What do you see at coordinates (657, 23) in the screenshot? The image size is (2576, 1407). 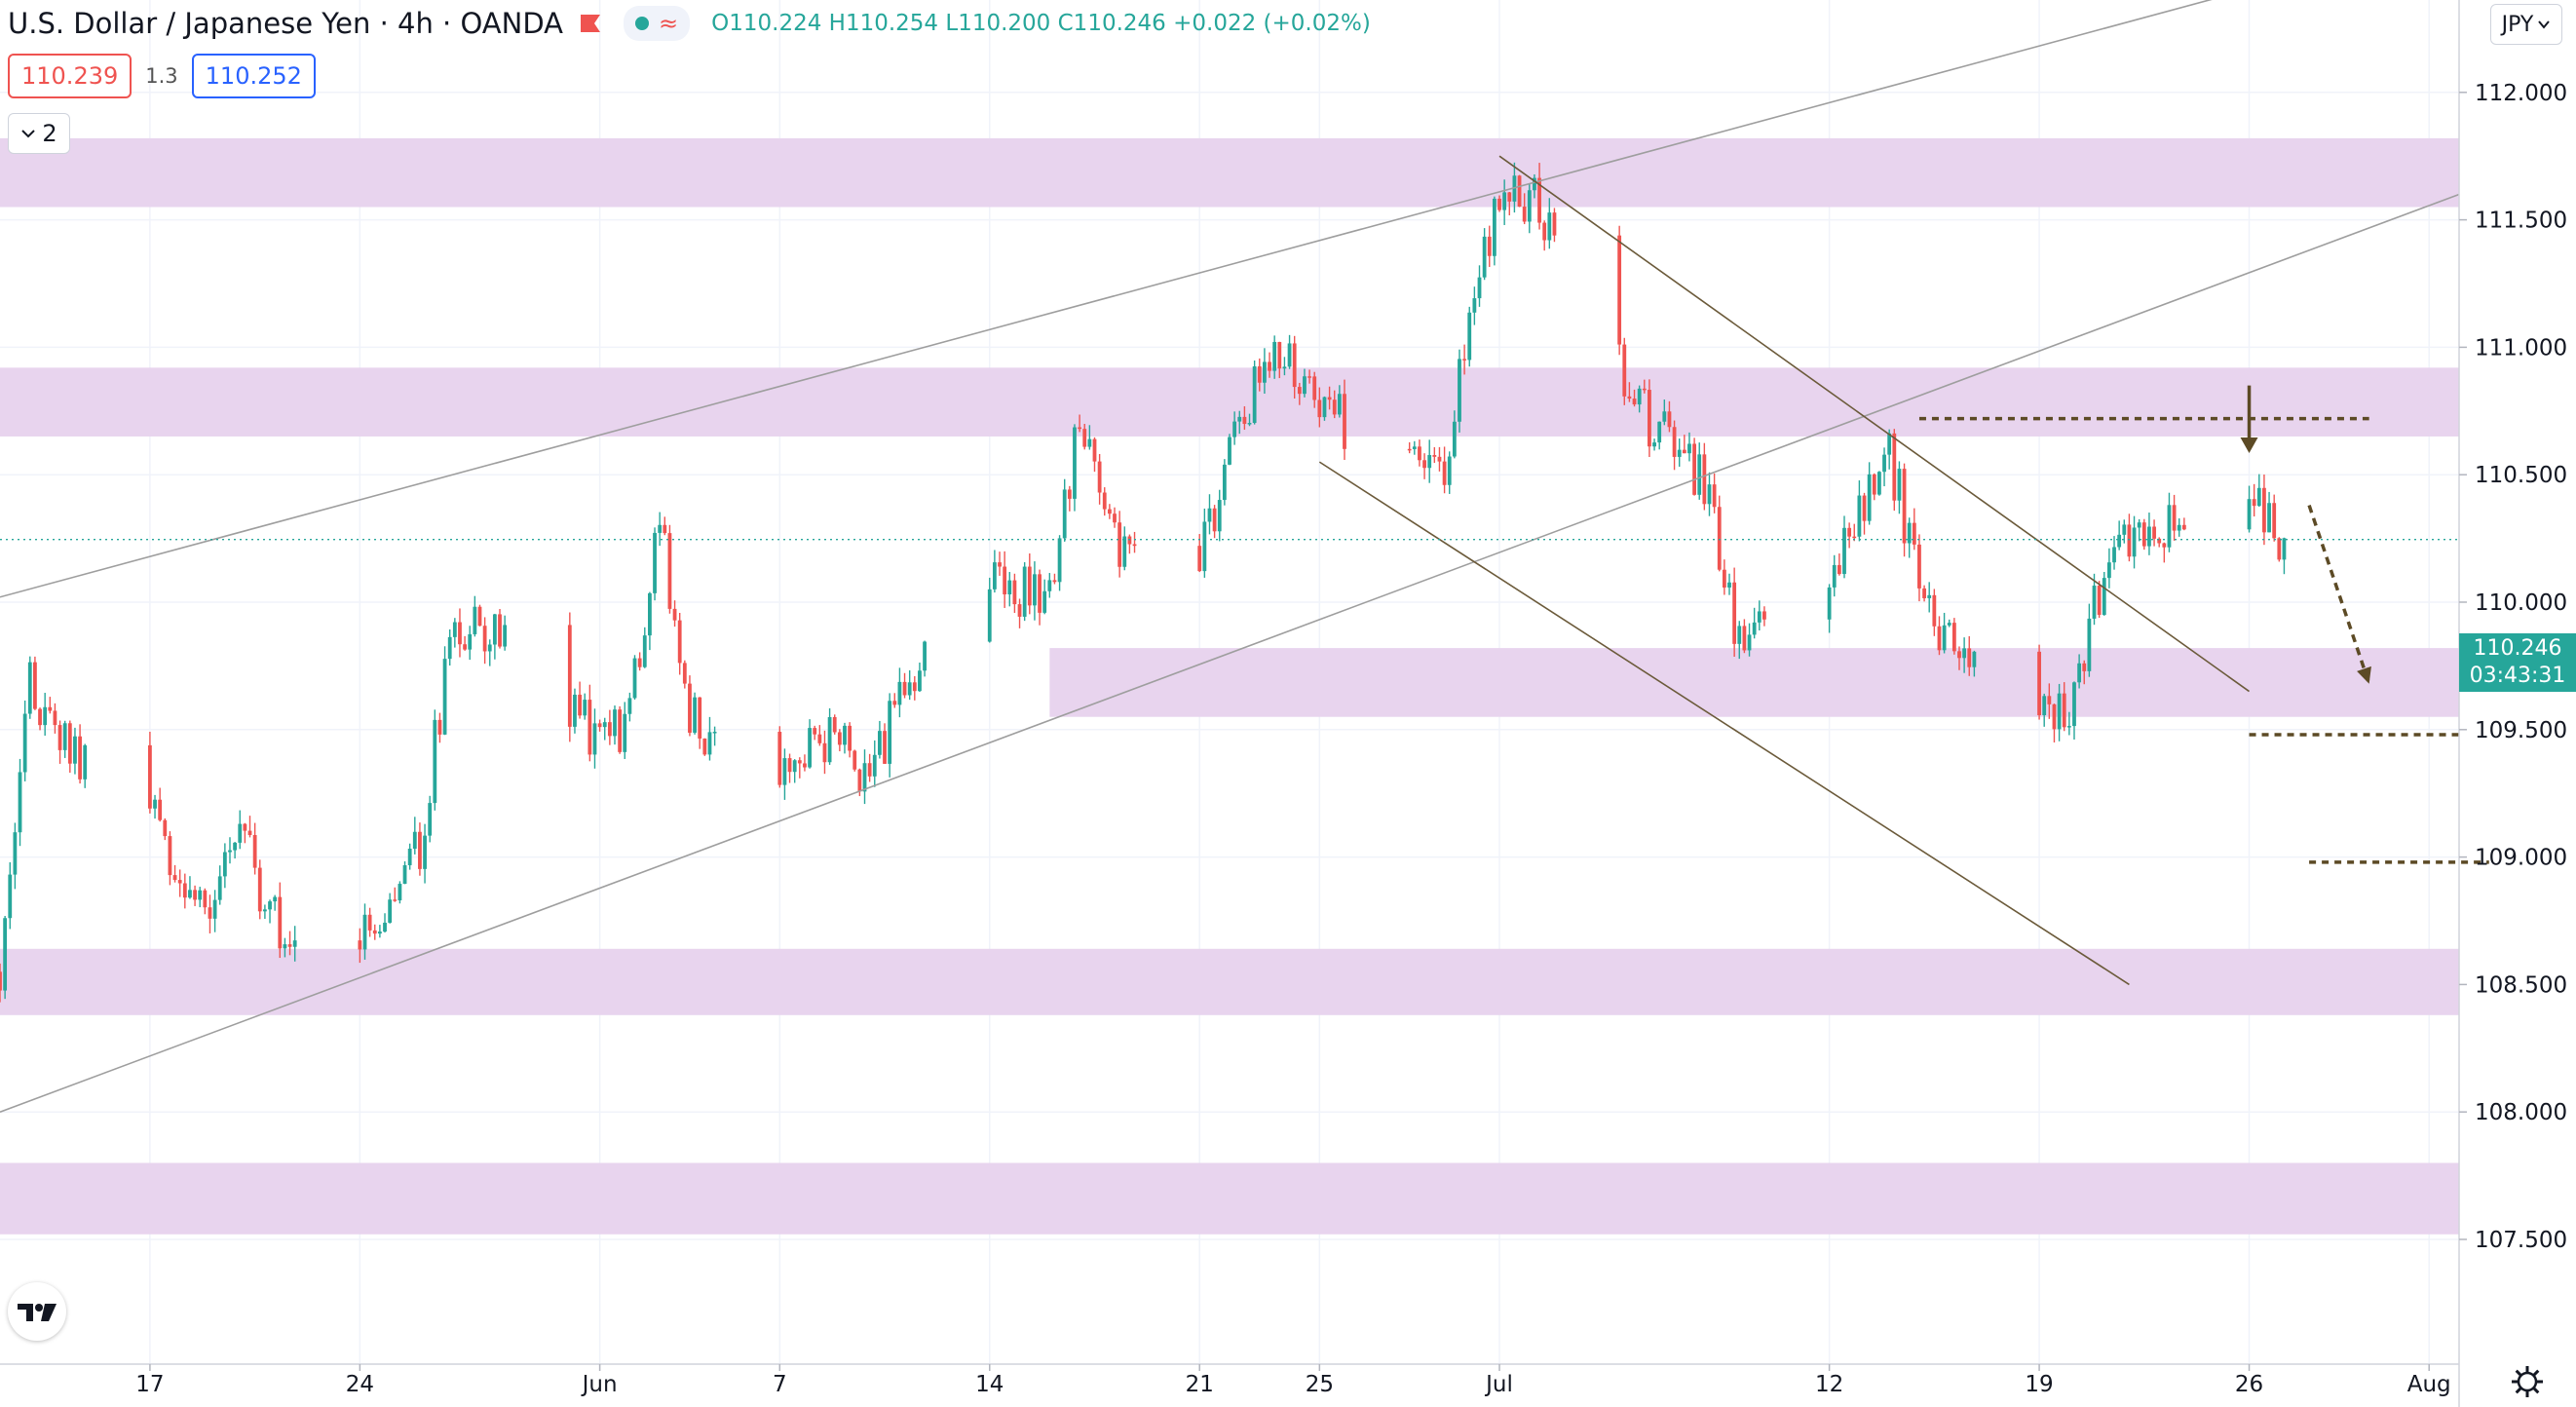 I see `status-pill: ≈` at bounding box center [657, 23].